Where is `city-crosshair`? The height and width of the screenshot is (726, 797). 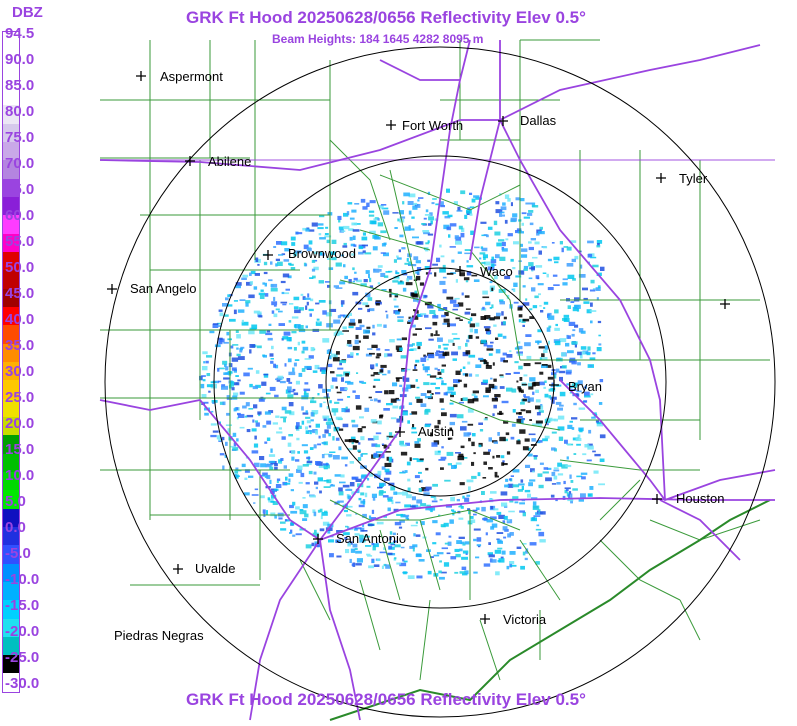 city-crosshair is located at coordinates (503, 121).